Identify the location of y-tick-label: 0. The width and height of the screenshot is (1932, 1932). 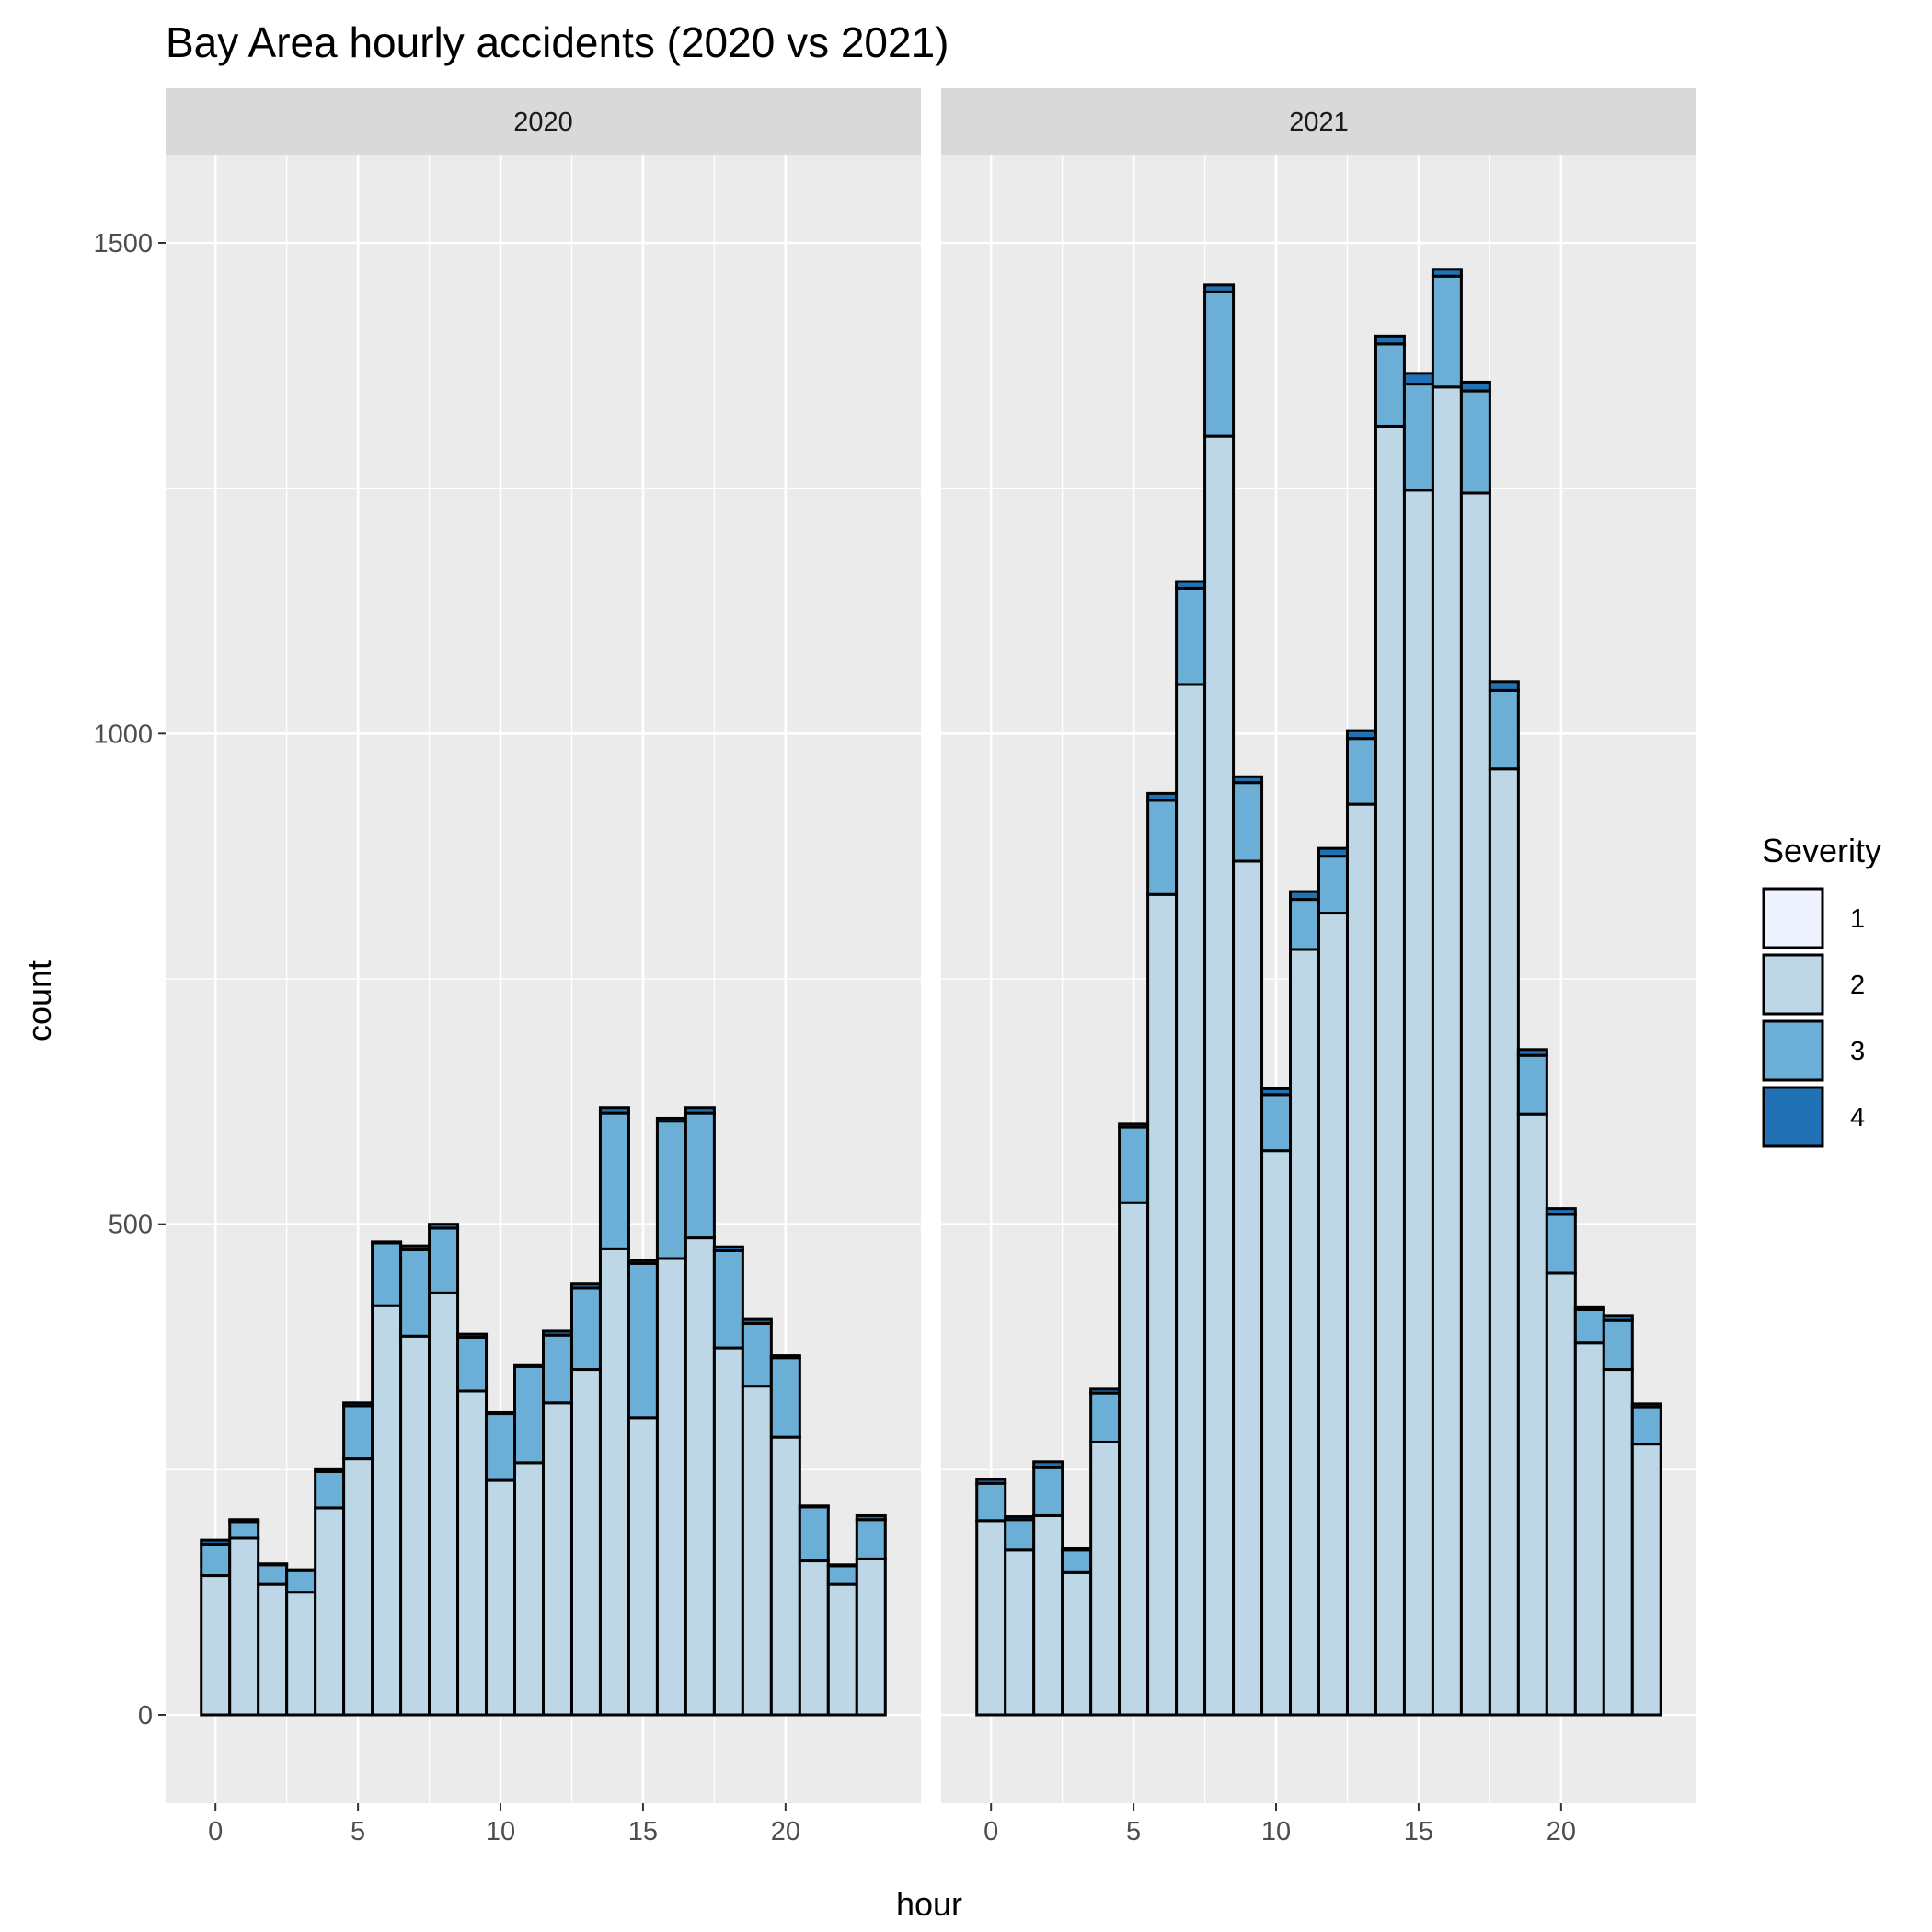
(145, 1716).